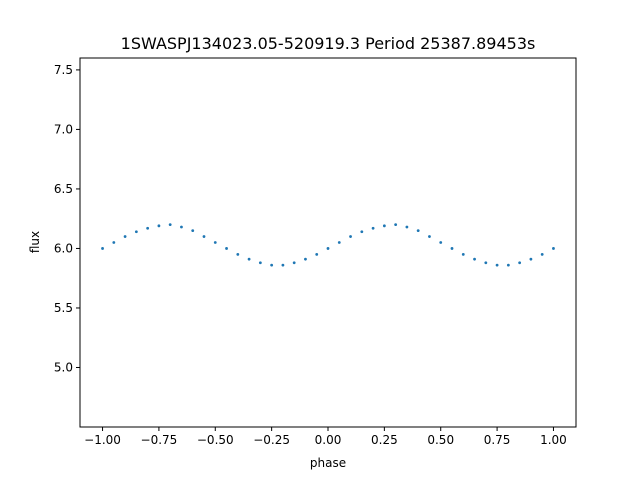 This screenshot has height=480, width=640. What do you see at coordinates (440, 440) in the screenshot?
I see `x-tick-label: 0.50` at bounding box center [440, 440].